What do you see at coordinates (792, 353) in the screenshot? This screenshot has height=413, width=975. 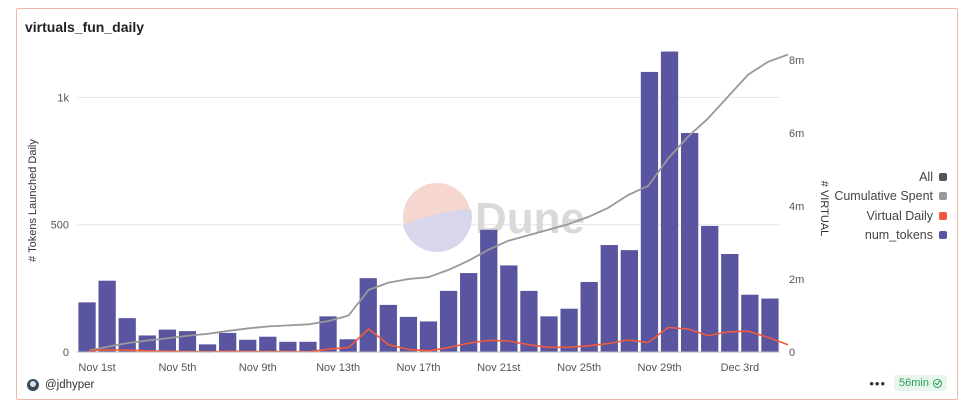 I see `y2-tick-label: 0` at bounding box center [792, 353].